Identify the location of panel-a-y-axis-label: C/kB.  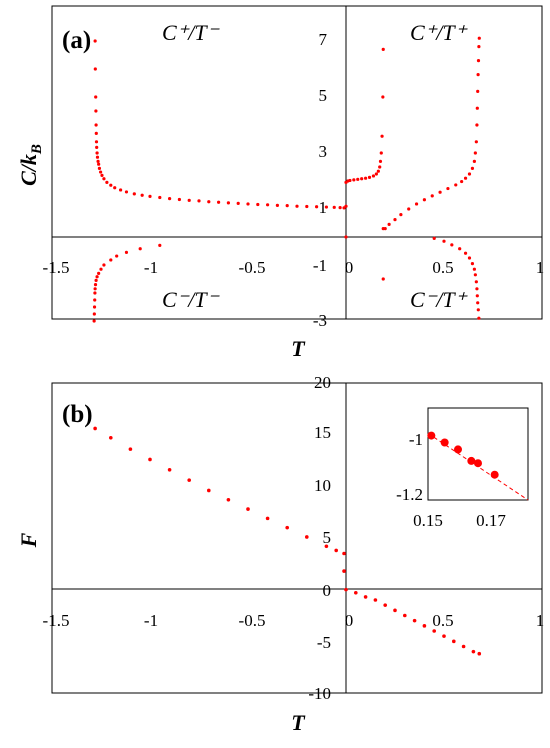
(30, 165).